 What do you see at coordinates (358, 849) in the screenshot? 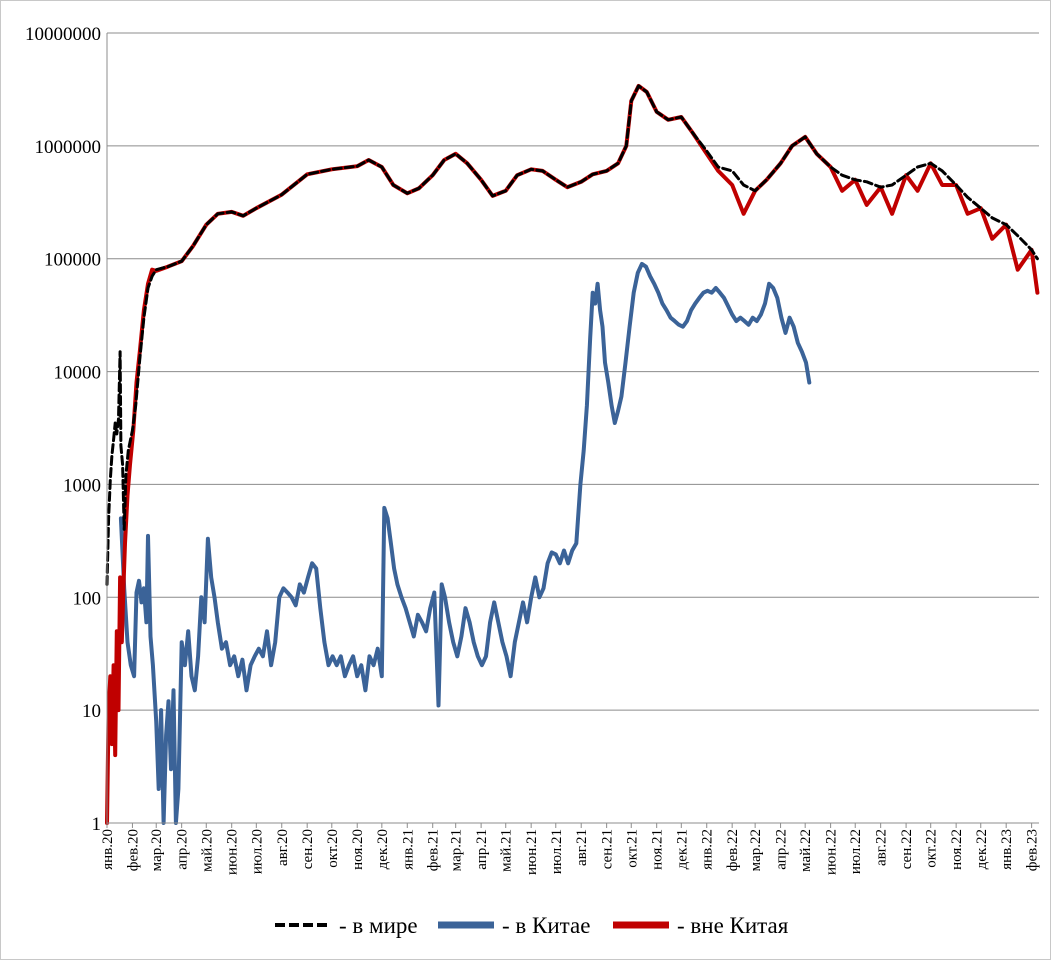
I see `x-tick-label: ноя.20` at bounding box center [358, 849].